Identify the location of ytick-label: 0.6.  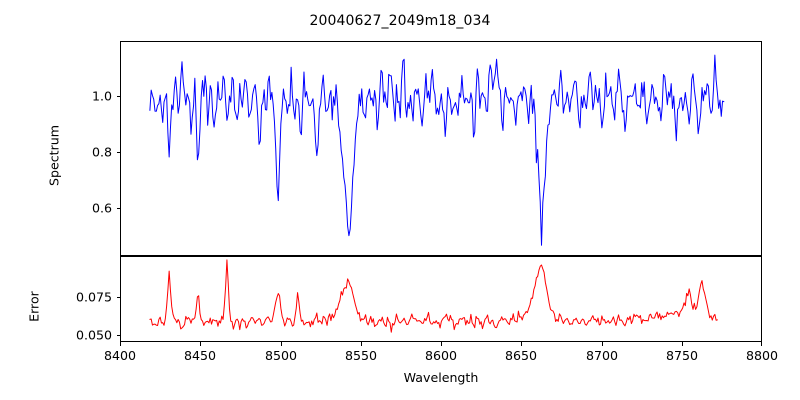
(101, 208).